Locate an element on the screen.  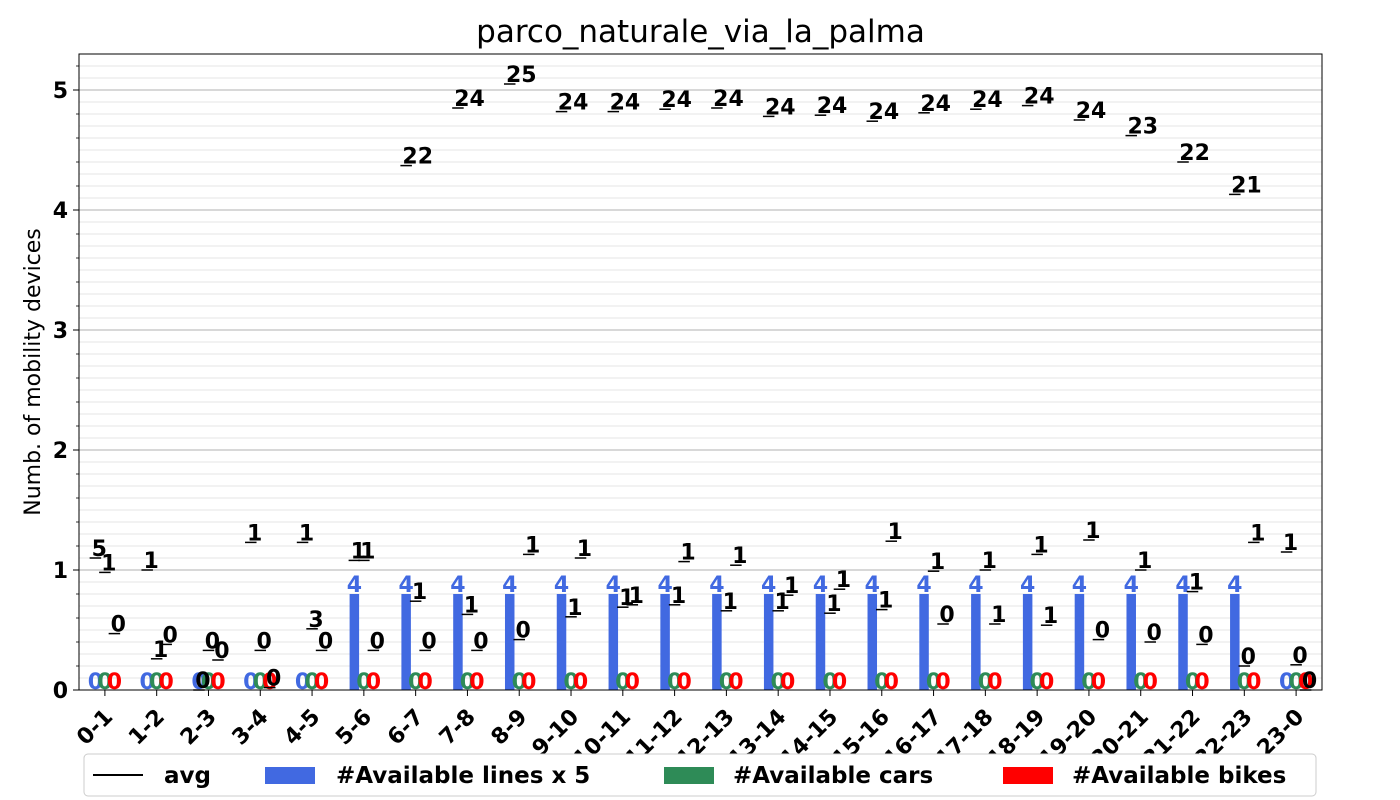
x-tick-label: 7-8 is located at coordinates (458, 728).